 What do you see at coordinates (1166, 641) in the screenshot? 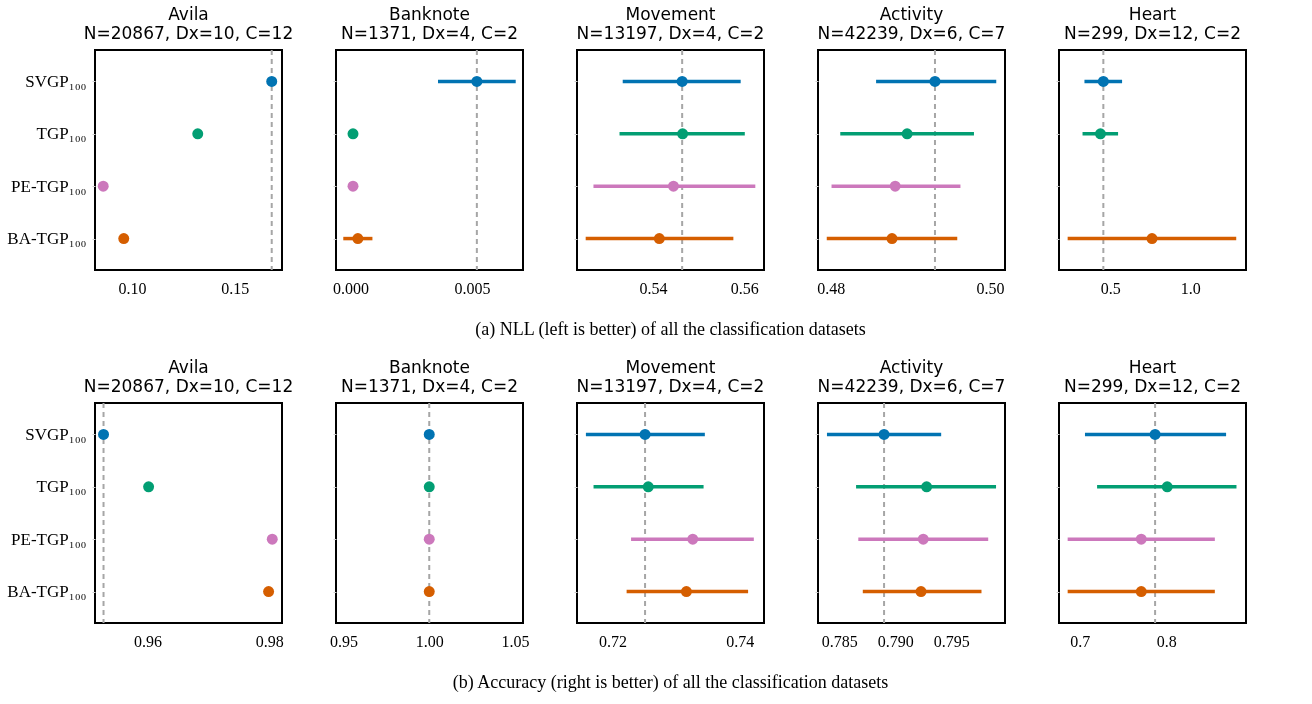
I see `x-tick-label: 0.8` at bounding box center [1166, 641].